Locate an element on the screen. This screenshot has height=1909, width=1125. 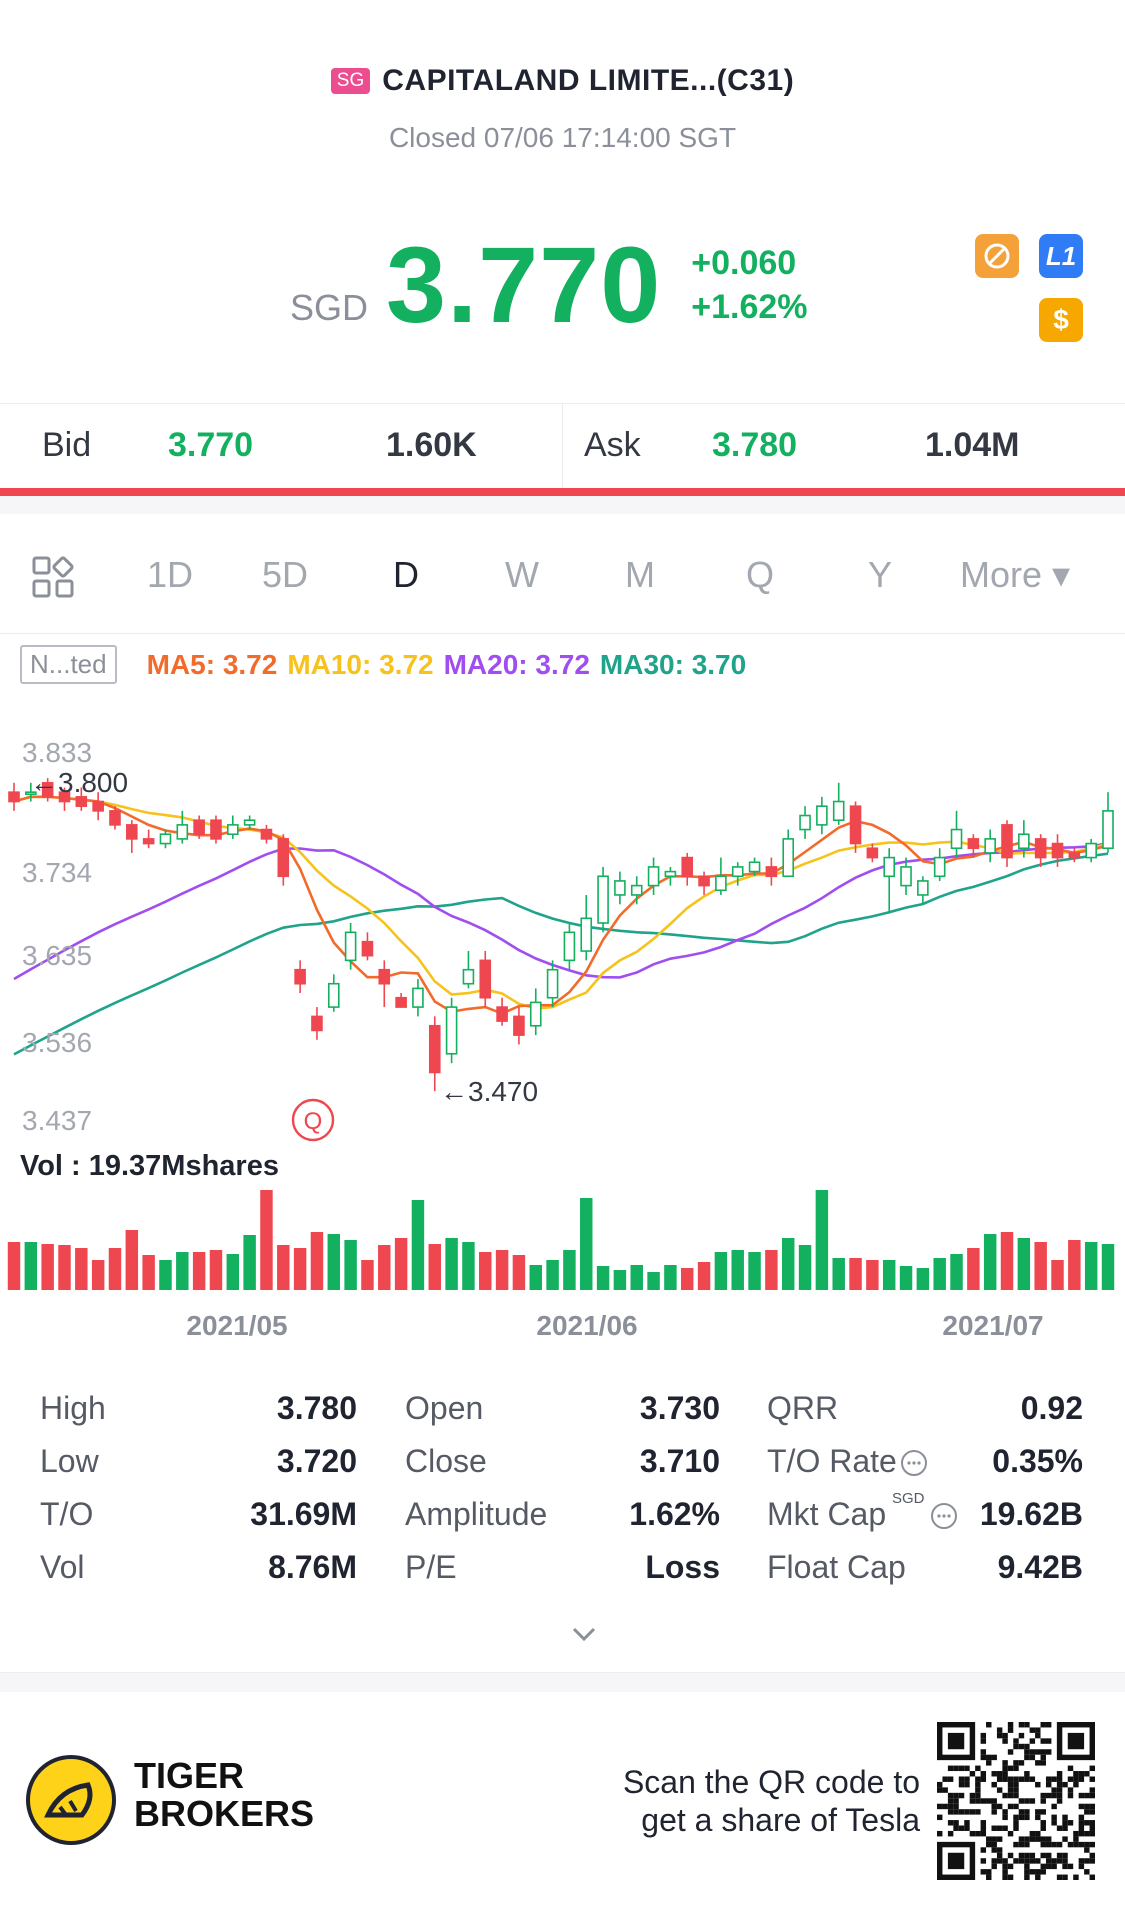
tiger-logo-icon is located at coordinates (71, 1800).